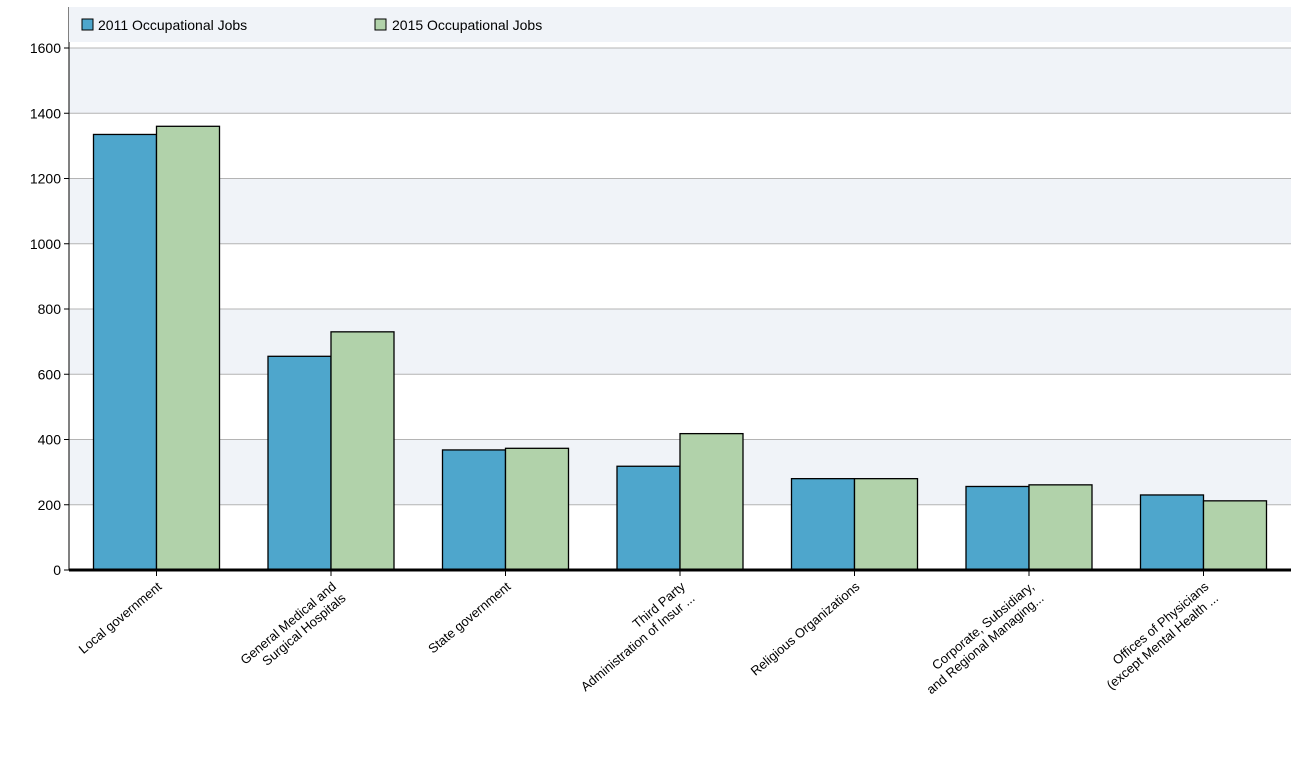 Image resolution: width=1291 pixels, height=776 pixels. I want to click on y-axis-ticks: 0 200 400 600 800 1000 1200 1400 1600, so click(49, 309).